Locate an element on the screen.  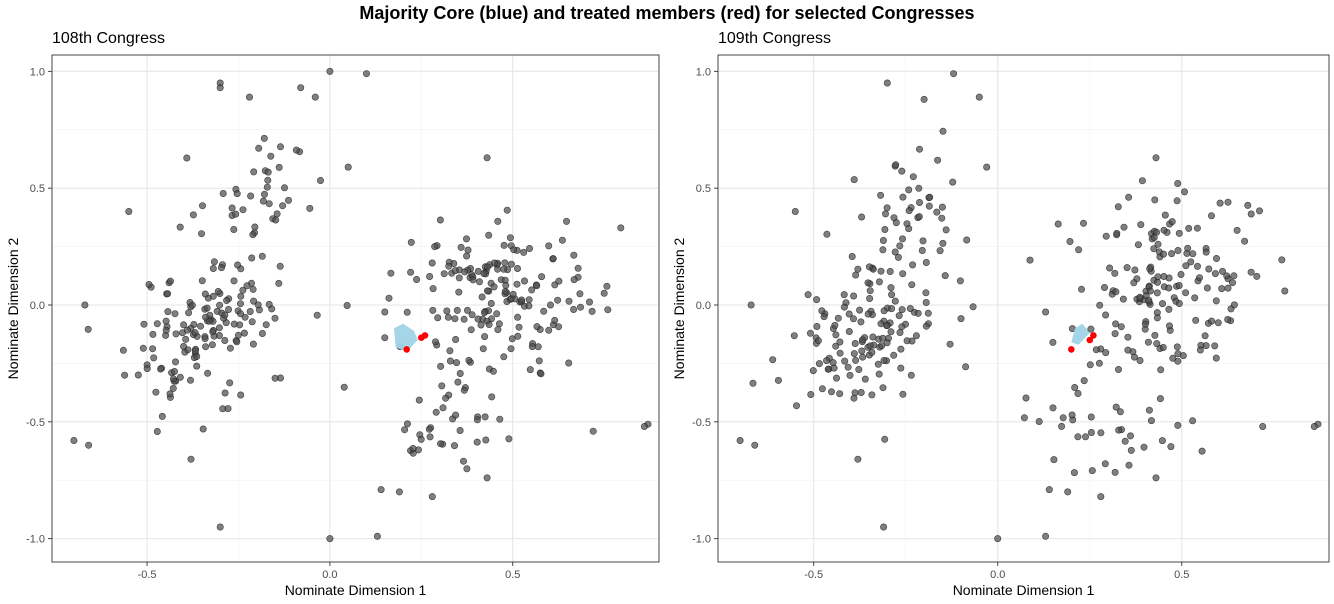
panel-title: 109th Congress is located at coordinates (774, 38).